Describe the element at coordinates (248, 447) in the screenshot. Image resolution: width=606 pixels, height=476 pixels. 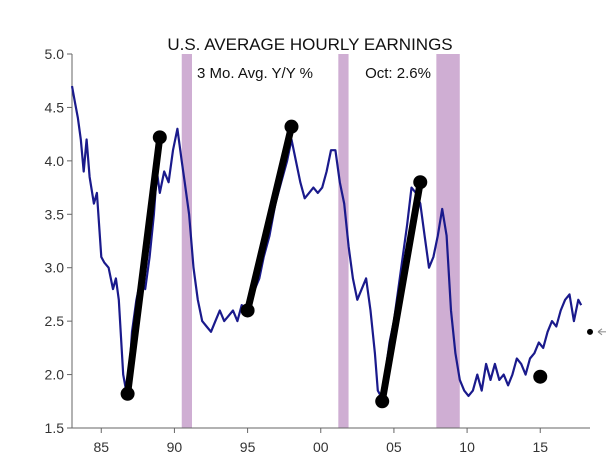
I see `x-tick-label: 95` at that location.